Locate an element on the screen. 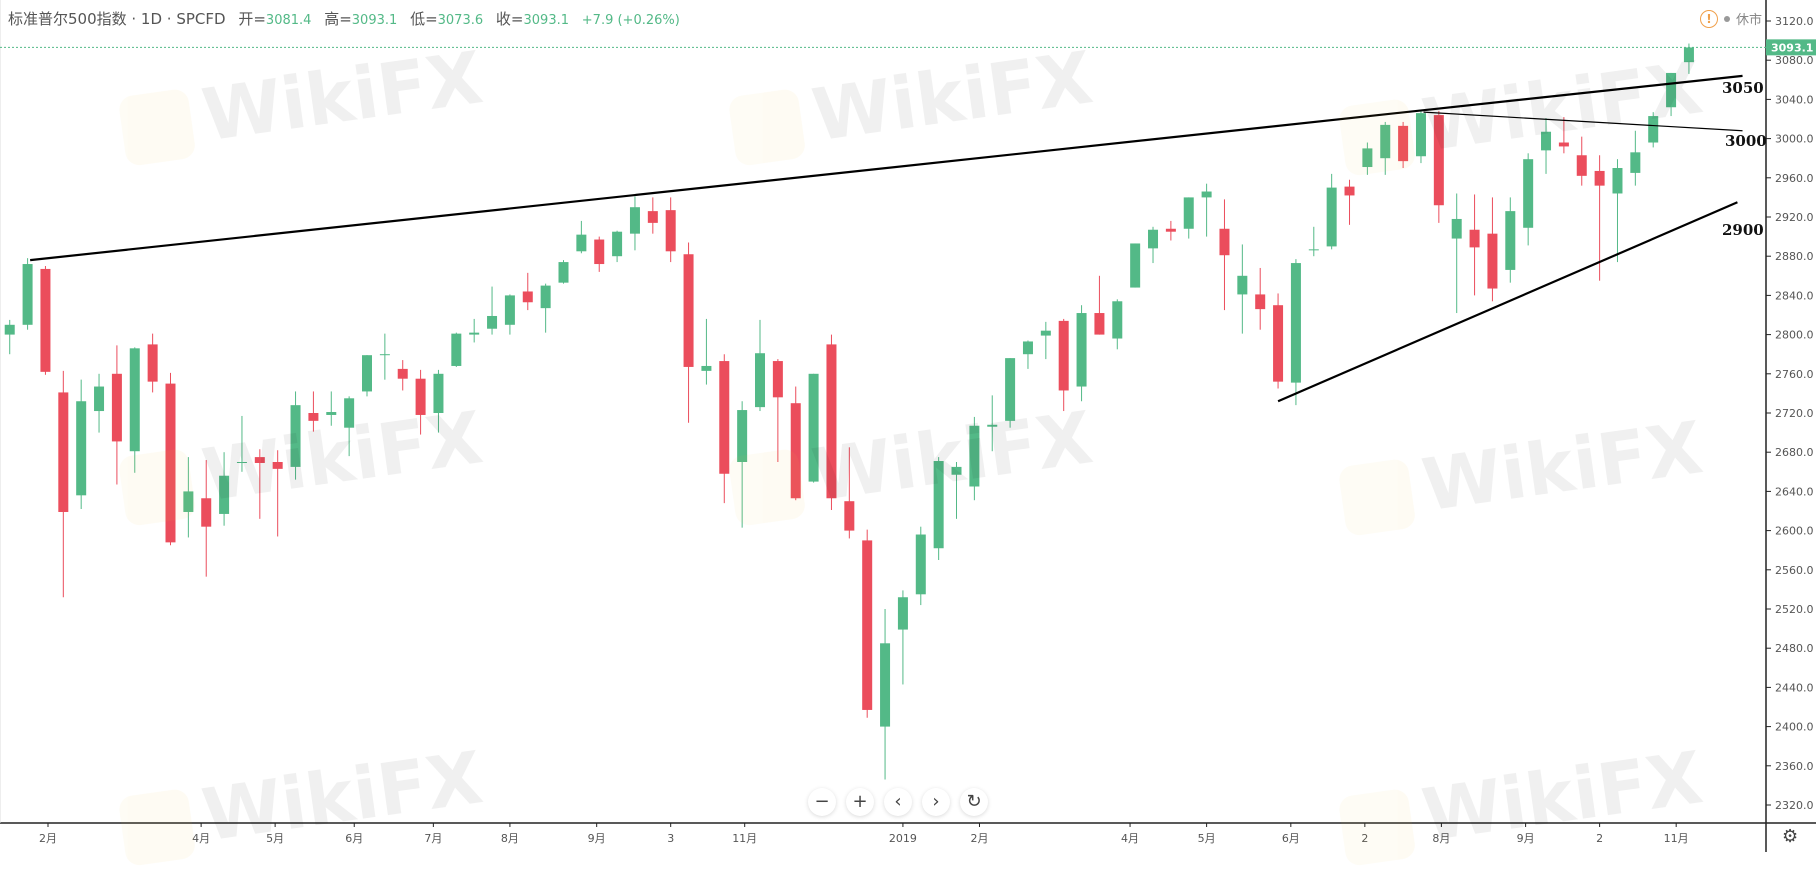 The height and width of the screenshot is (869, 1816). warning-icon: ! is located at coordinates (1709, 18).